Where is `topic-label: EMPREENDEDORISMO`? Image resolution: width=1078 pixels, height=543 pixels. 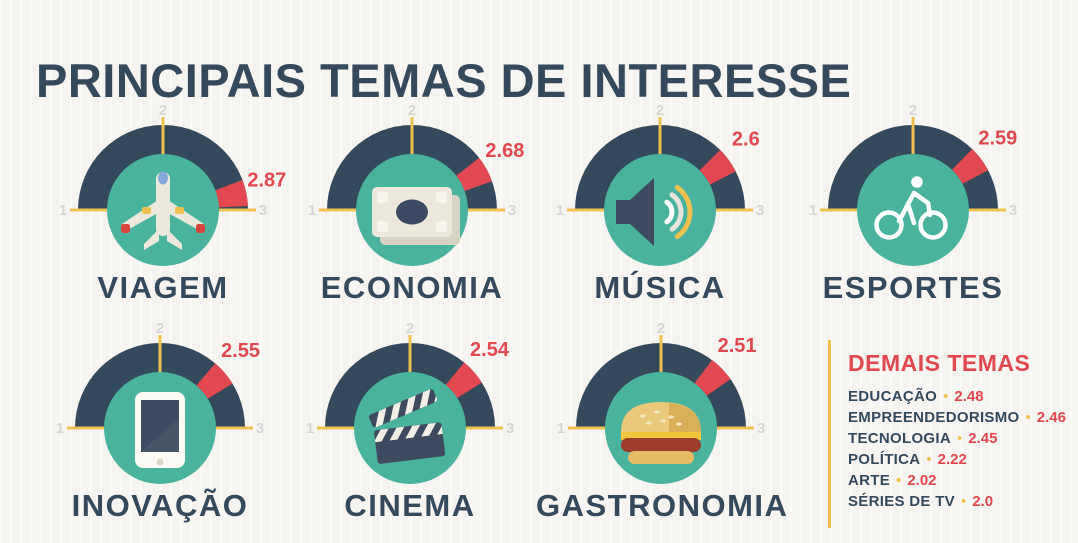 topic-label: EMPREENDEDORISMO is located at coordinates (934, 417).